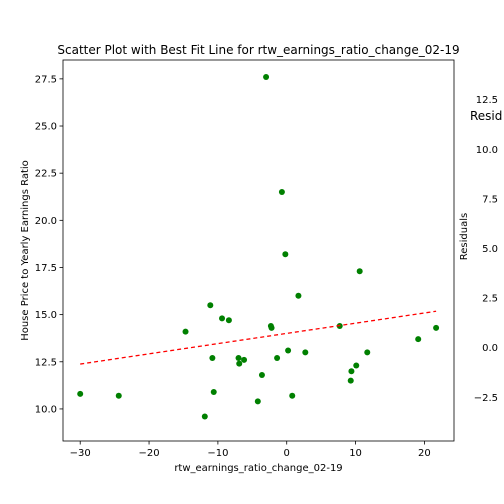 The height and width of the screenshot is (504, 504). What do you see at coordinates (490, 199) in the screenshot?
I see `residuals-y-tick-label: 7.5` at bounding box center [490, 199].